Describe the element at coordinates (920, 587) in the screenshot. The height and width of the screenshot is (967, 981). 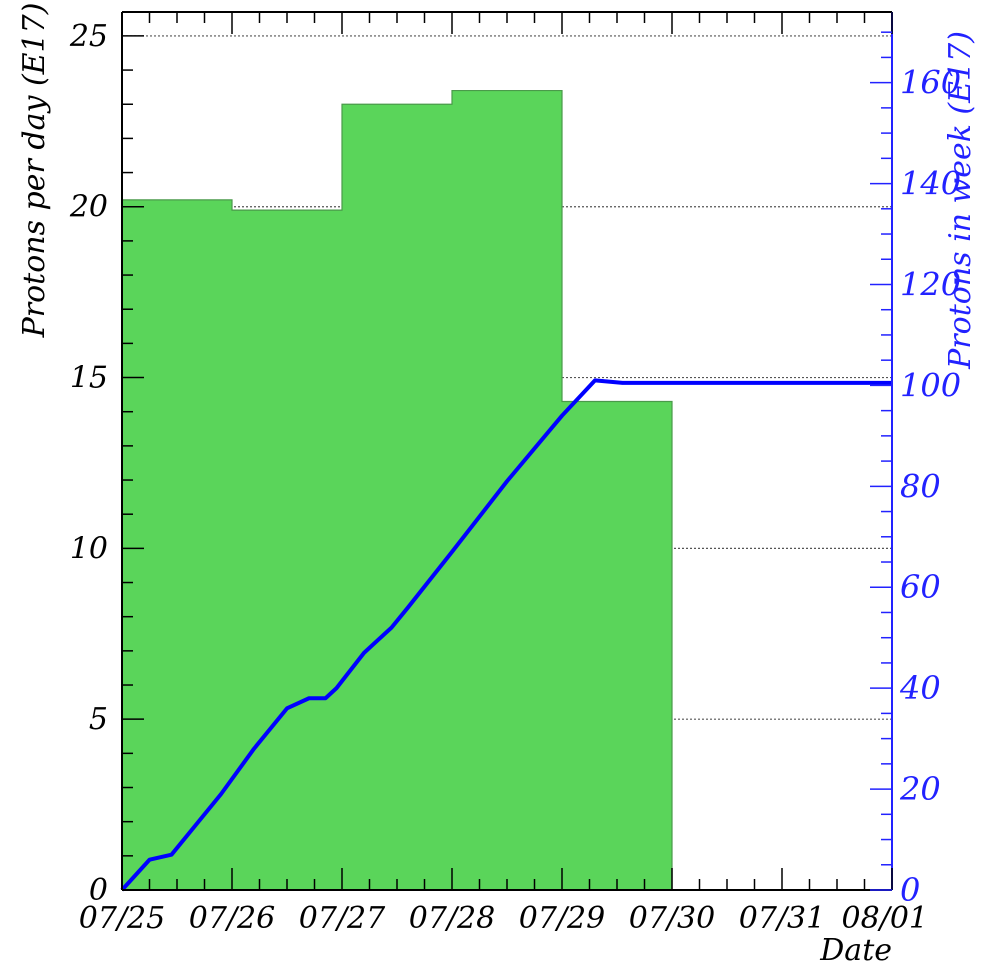
I see `y-right-tick-label: 60` at that location.